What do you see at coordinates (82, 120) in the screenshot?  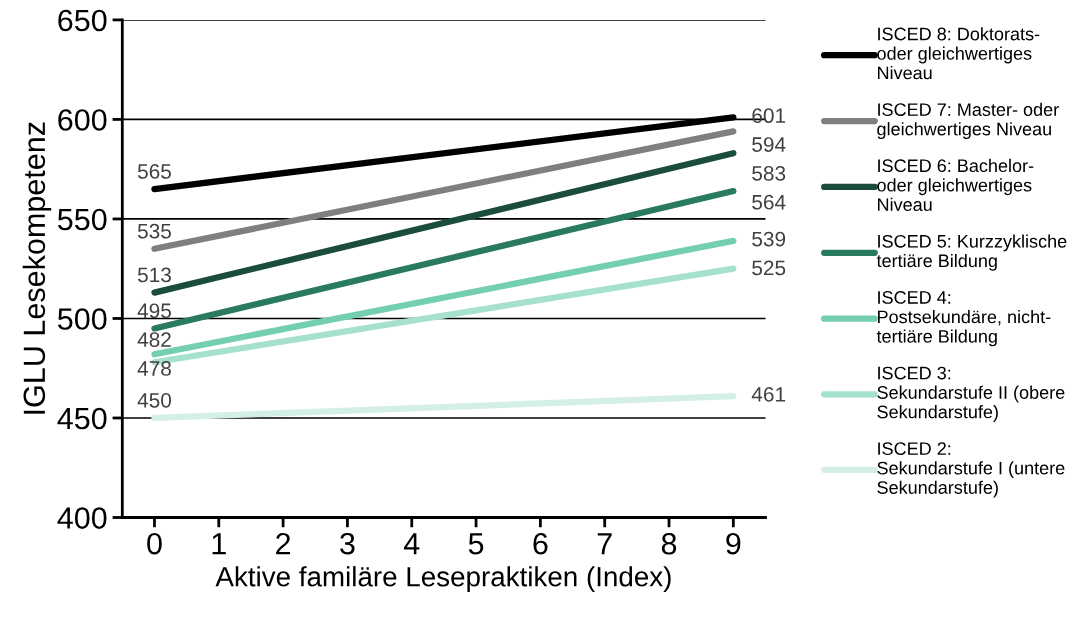 I see `y-tick-label: 600` at bounding box center [82, 120].